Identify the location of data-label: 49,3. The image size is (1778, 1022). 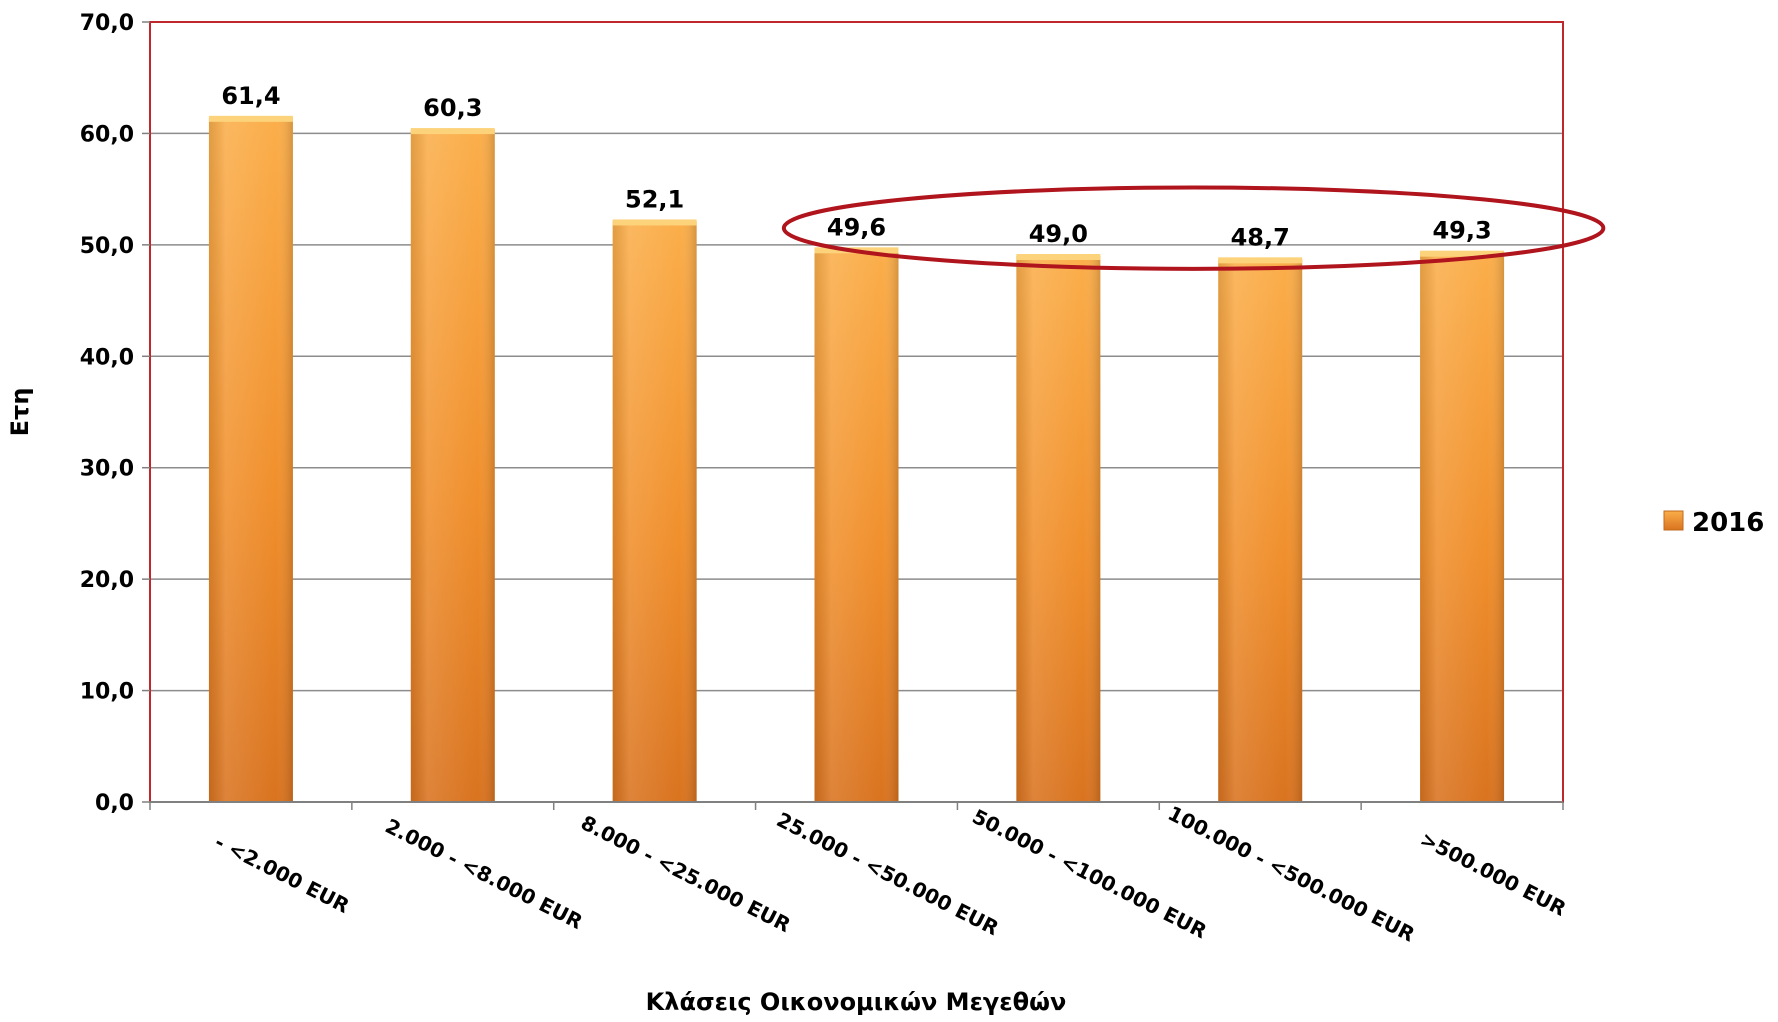
(1461, 231).